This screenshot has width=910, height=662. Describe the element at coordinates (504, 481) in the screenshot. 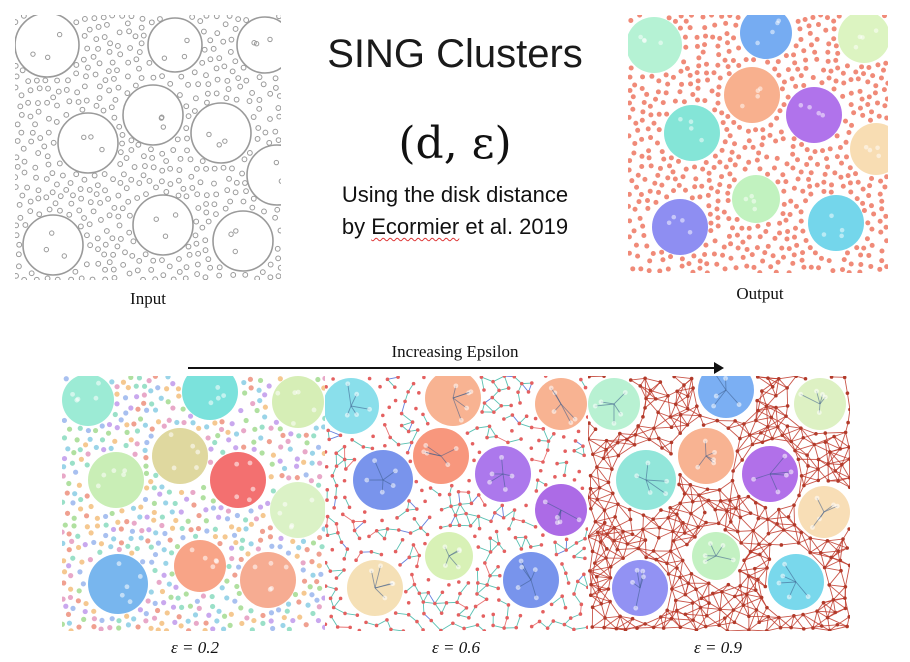

I see `cluster-edge` at that location.